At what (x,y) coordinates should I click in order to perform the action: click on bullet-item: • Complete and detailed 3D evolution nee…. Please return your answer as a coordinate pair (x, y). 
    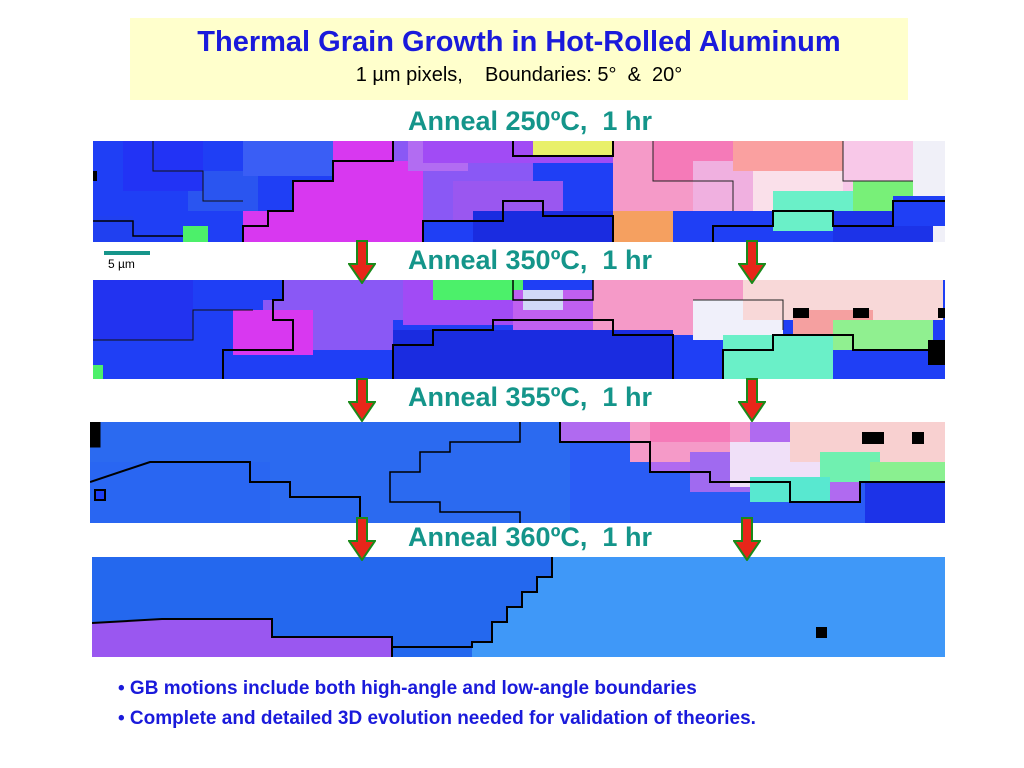
    Looking at the image, I should click on (437, 718).